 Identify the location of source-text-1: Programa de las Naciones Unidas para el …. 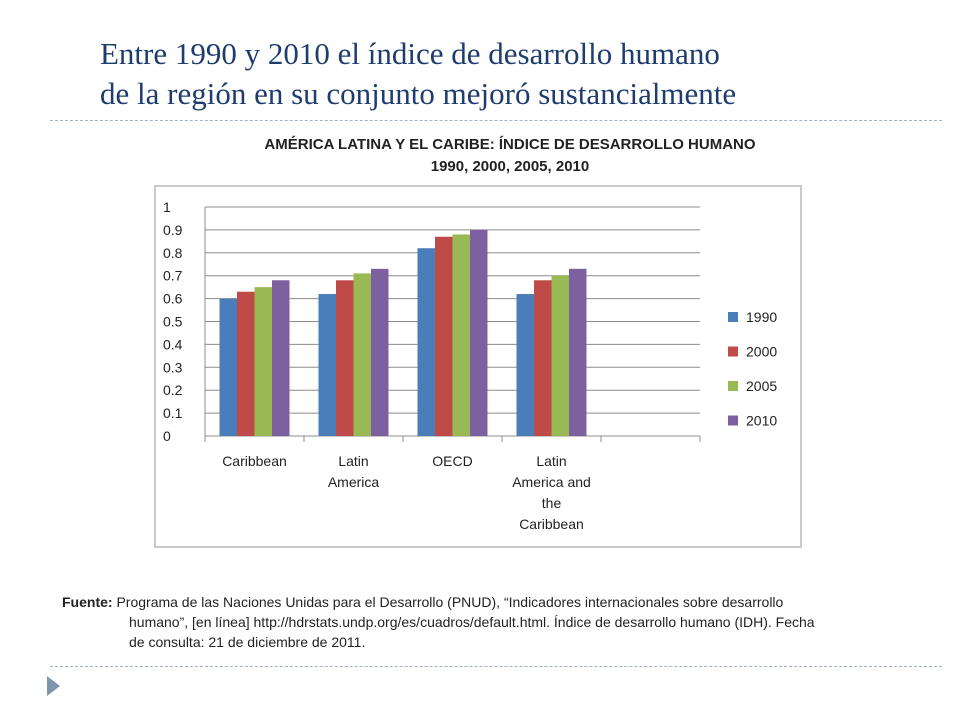
(450, 602).